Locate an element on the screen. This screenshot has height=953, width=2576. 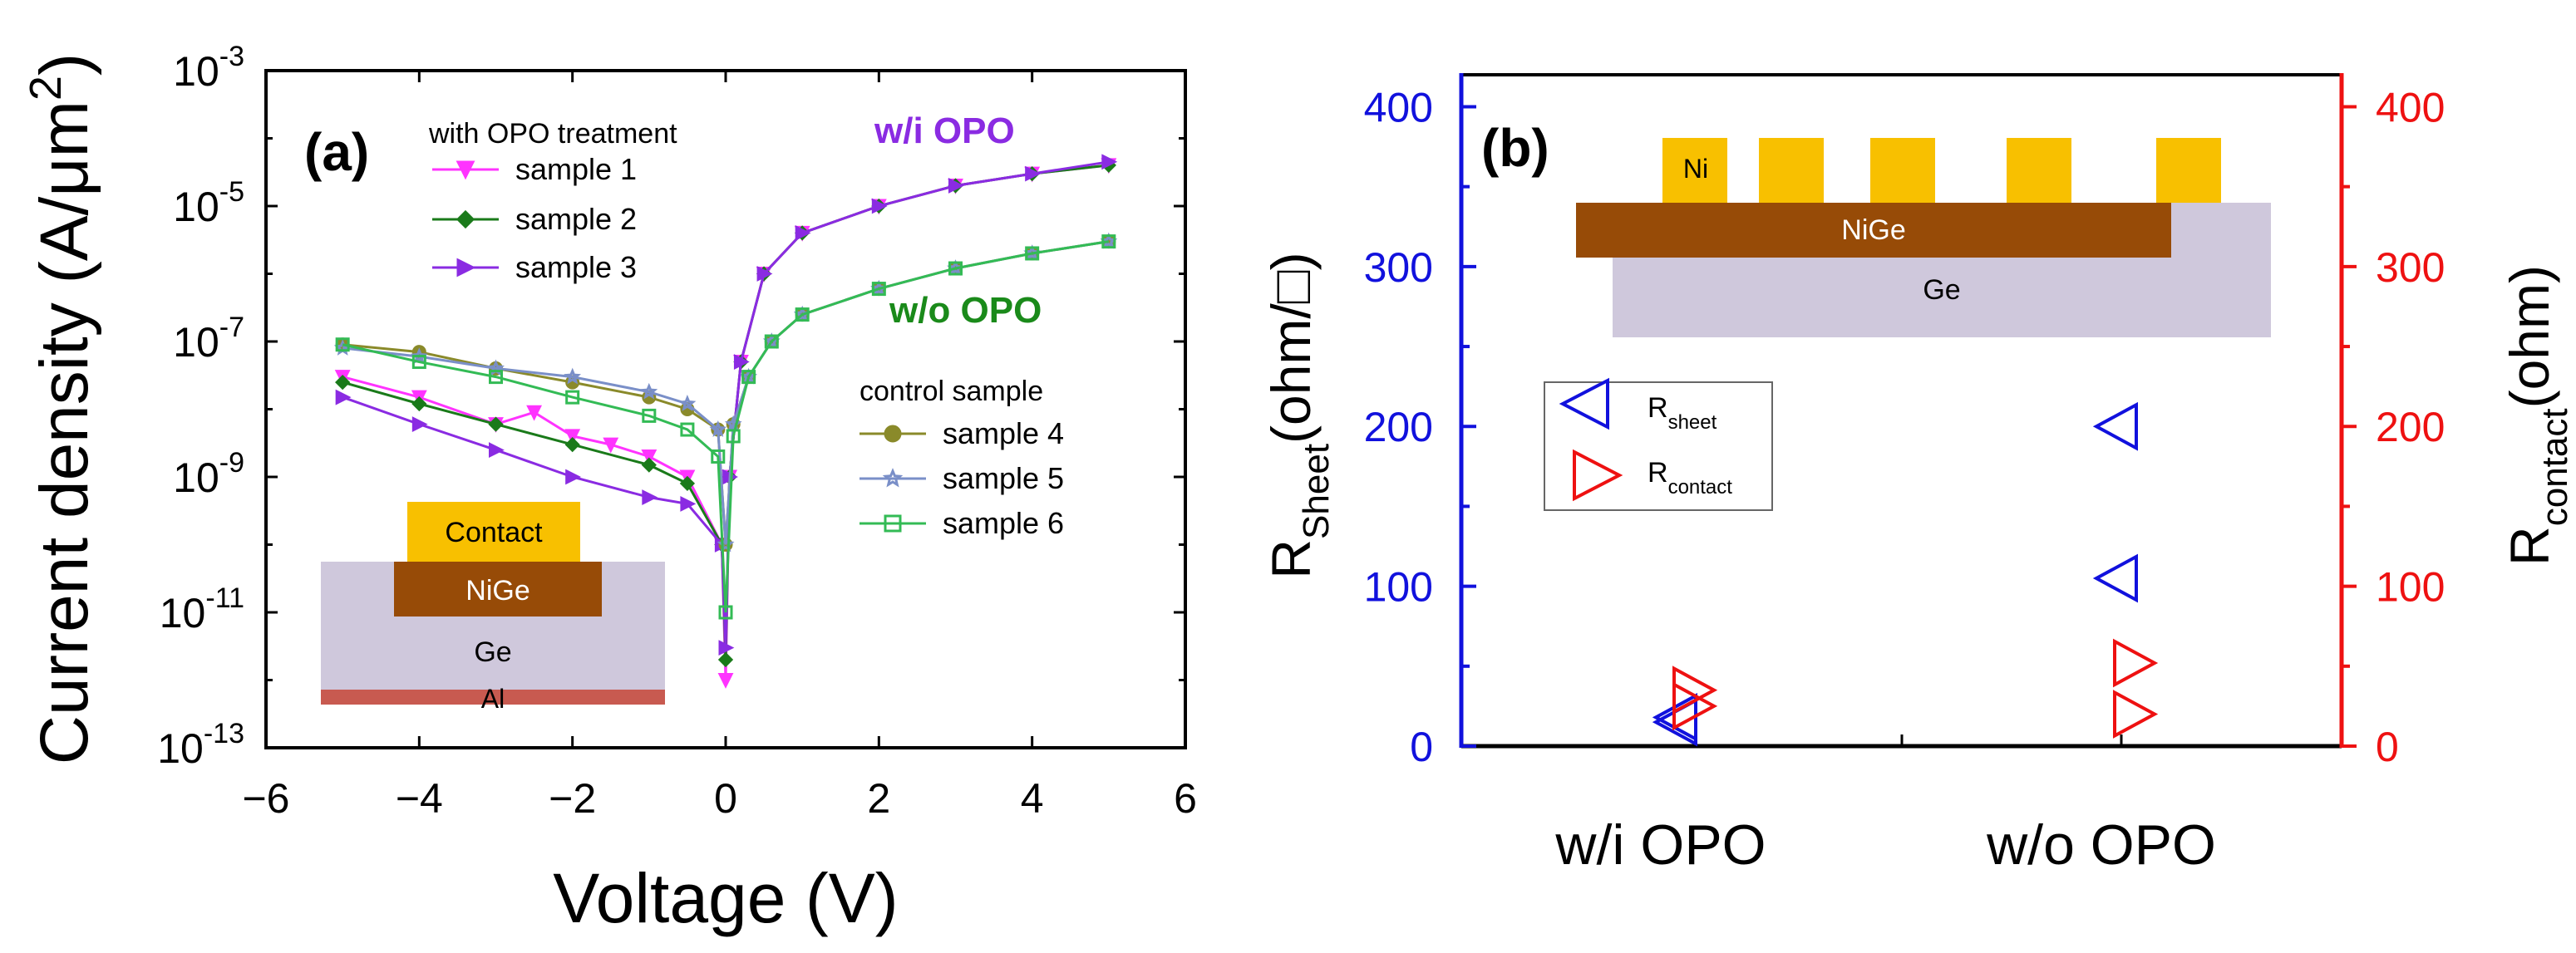
b-left-label-main: R is located at coordinates (1291, 559).